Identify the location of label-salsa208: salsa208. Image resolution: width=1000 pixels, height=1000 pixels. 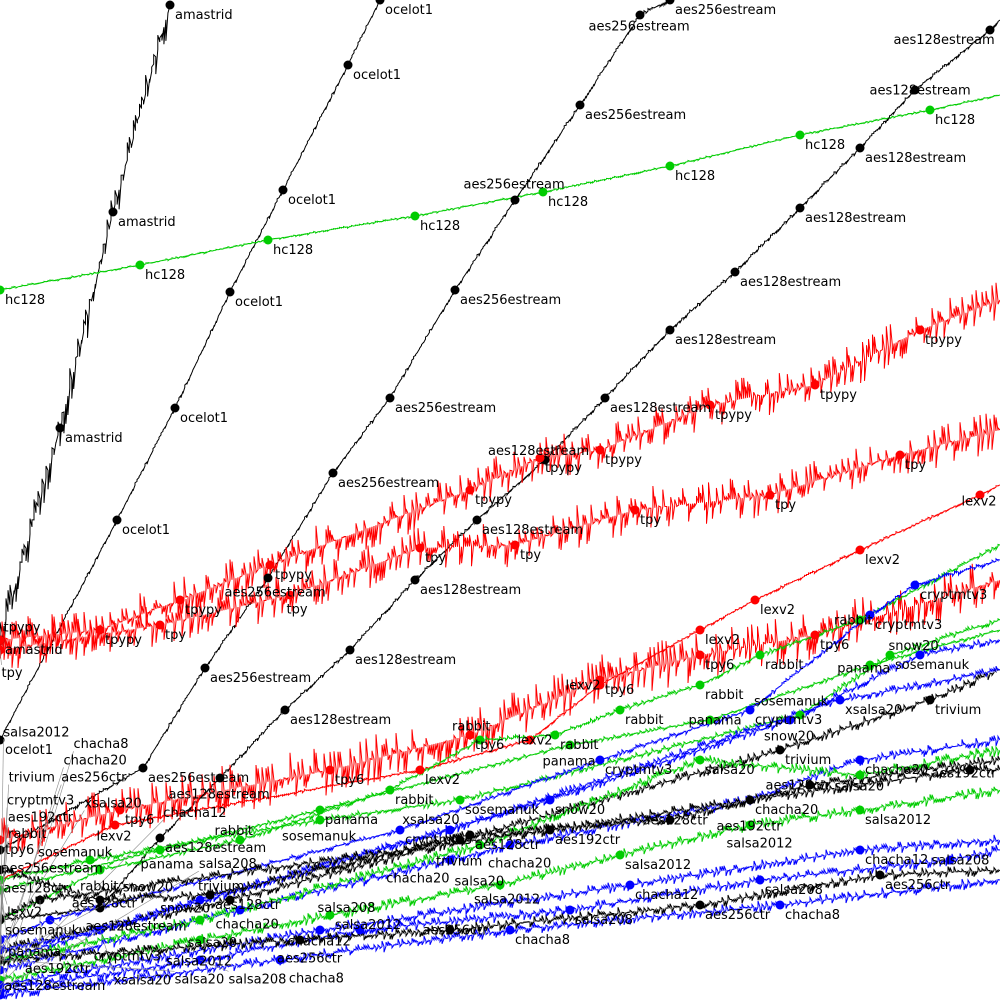
(258, 979).